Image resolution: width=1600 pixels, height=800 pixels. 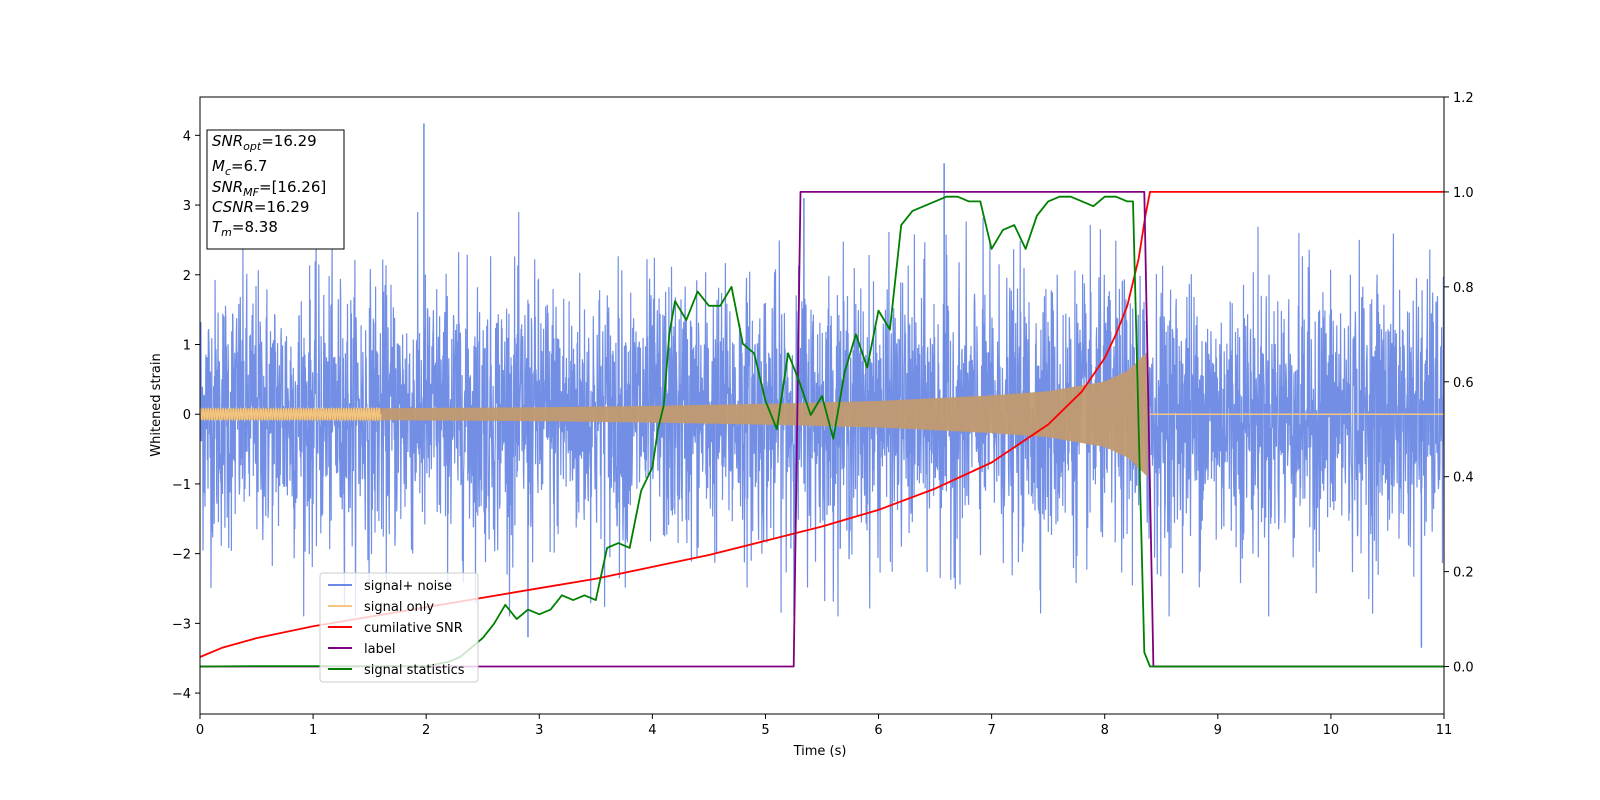 What do you see at coordinates (1463, 98) in the screenshot?
I see `y-right-tick-label: 1.2` at bounding box center [1463, 98].